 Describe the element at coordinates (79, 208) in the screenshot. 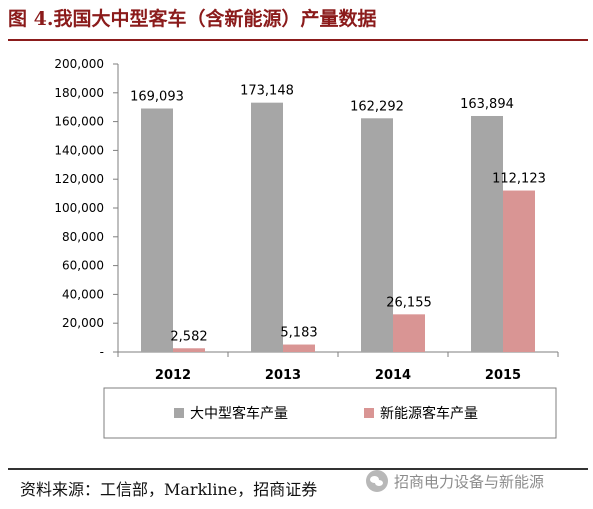

I see `y-tick-label: 100,000` at that location.